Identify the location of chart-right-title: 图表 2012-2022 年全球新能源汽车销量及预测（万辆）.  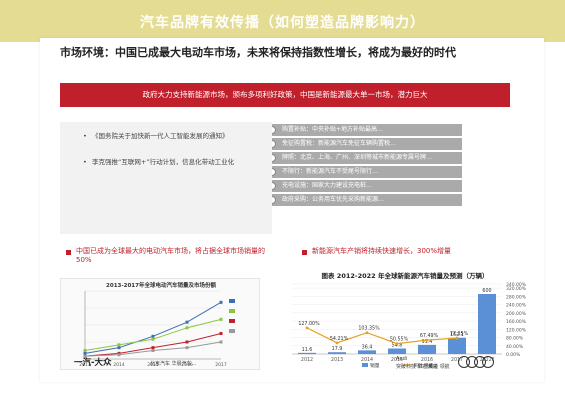
(405, 276).